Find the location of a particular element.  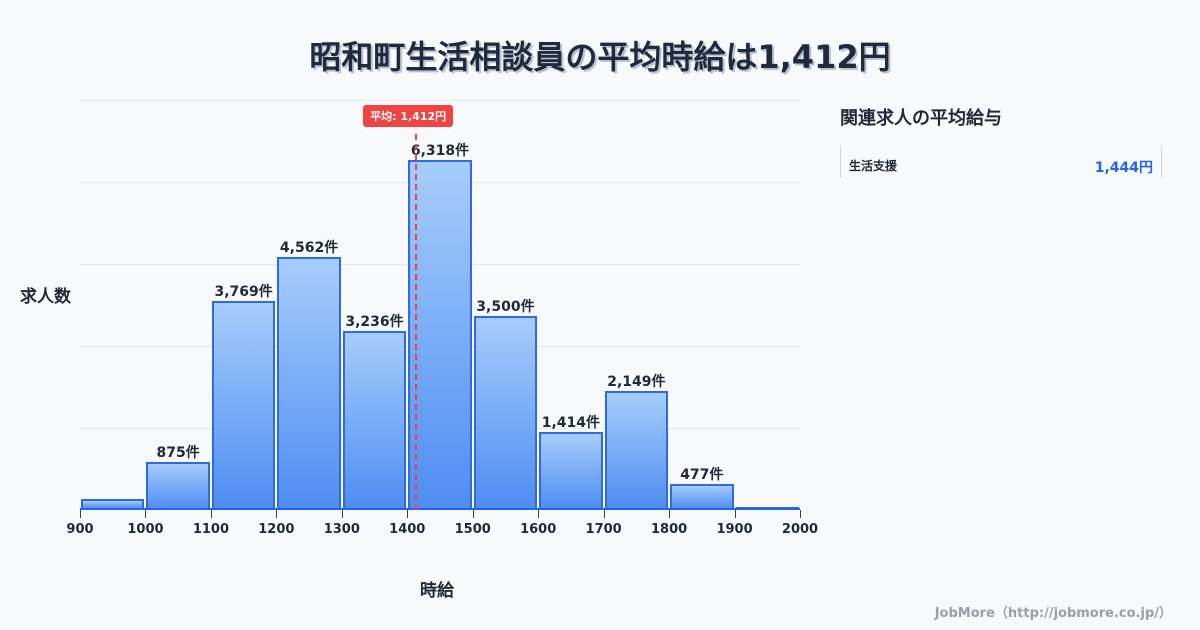

related-job-salary: 1,444円 is located at coordinates (1123, 168).